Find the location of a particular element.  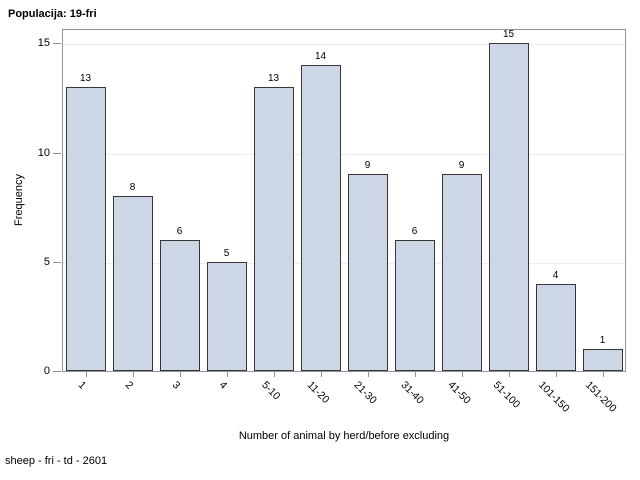

y-axis-title: Frequency is located at coordinates (19, 200).